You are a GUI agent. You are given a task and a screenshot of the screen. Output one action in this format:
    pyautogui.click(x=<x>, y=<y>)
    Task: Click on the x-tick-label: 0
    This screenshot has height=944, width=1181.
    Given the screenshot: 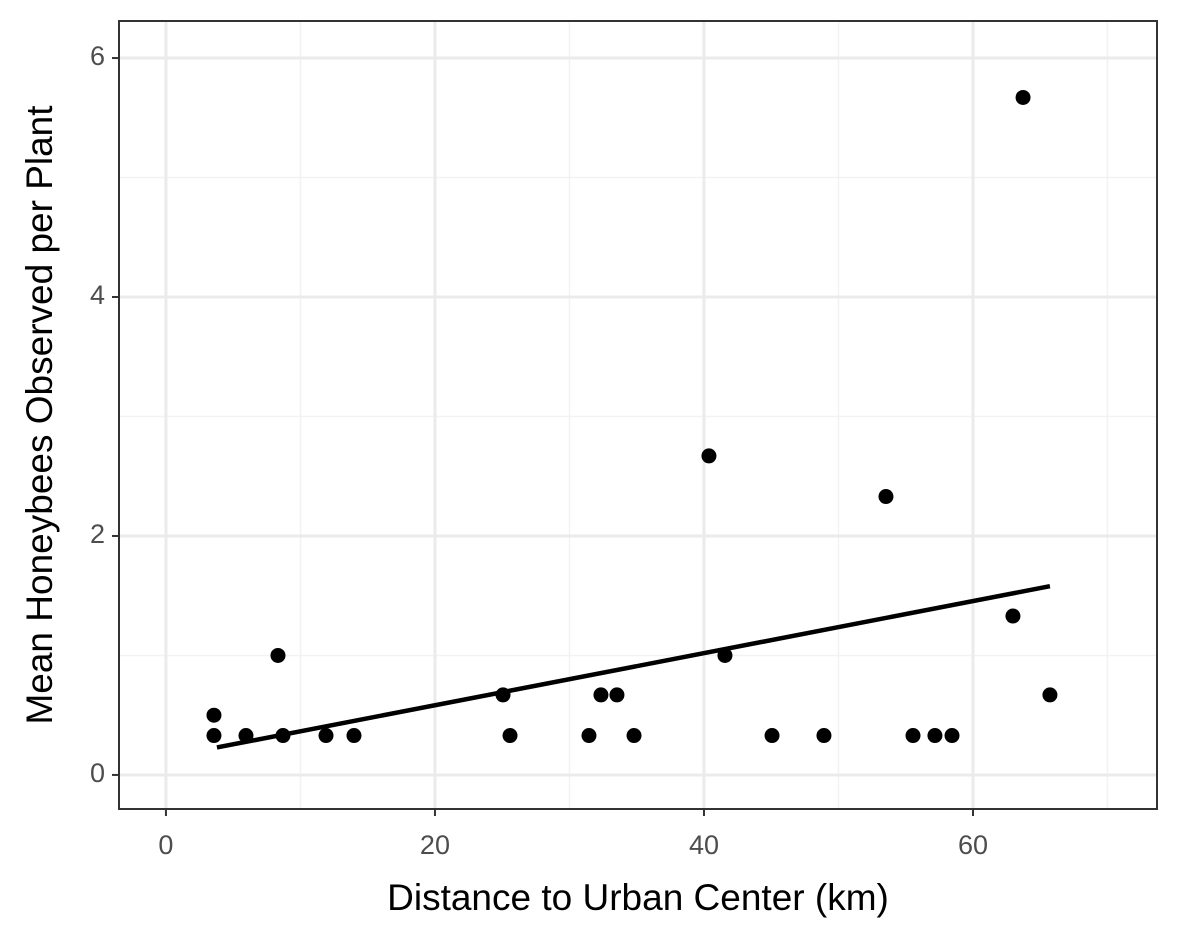 What is the action you would take?
    pyautogui.click(x=165, y=845)
    